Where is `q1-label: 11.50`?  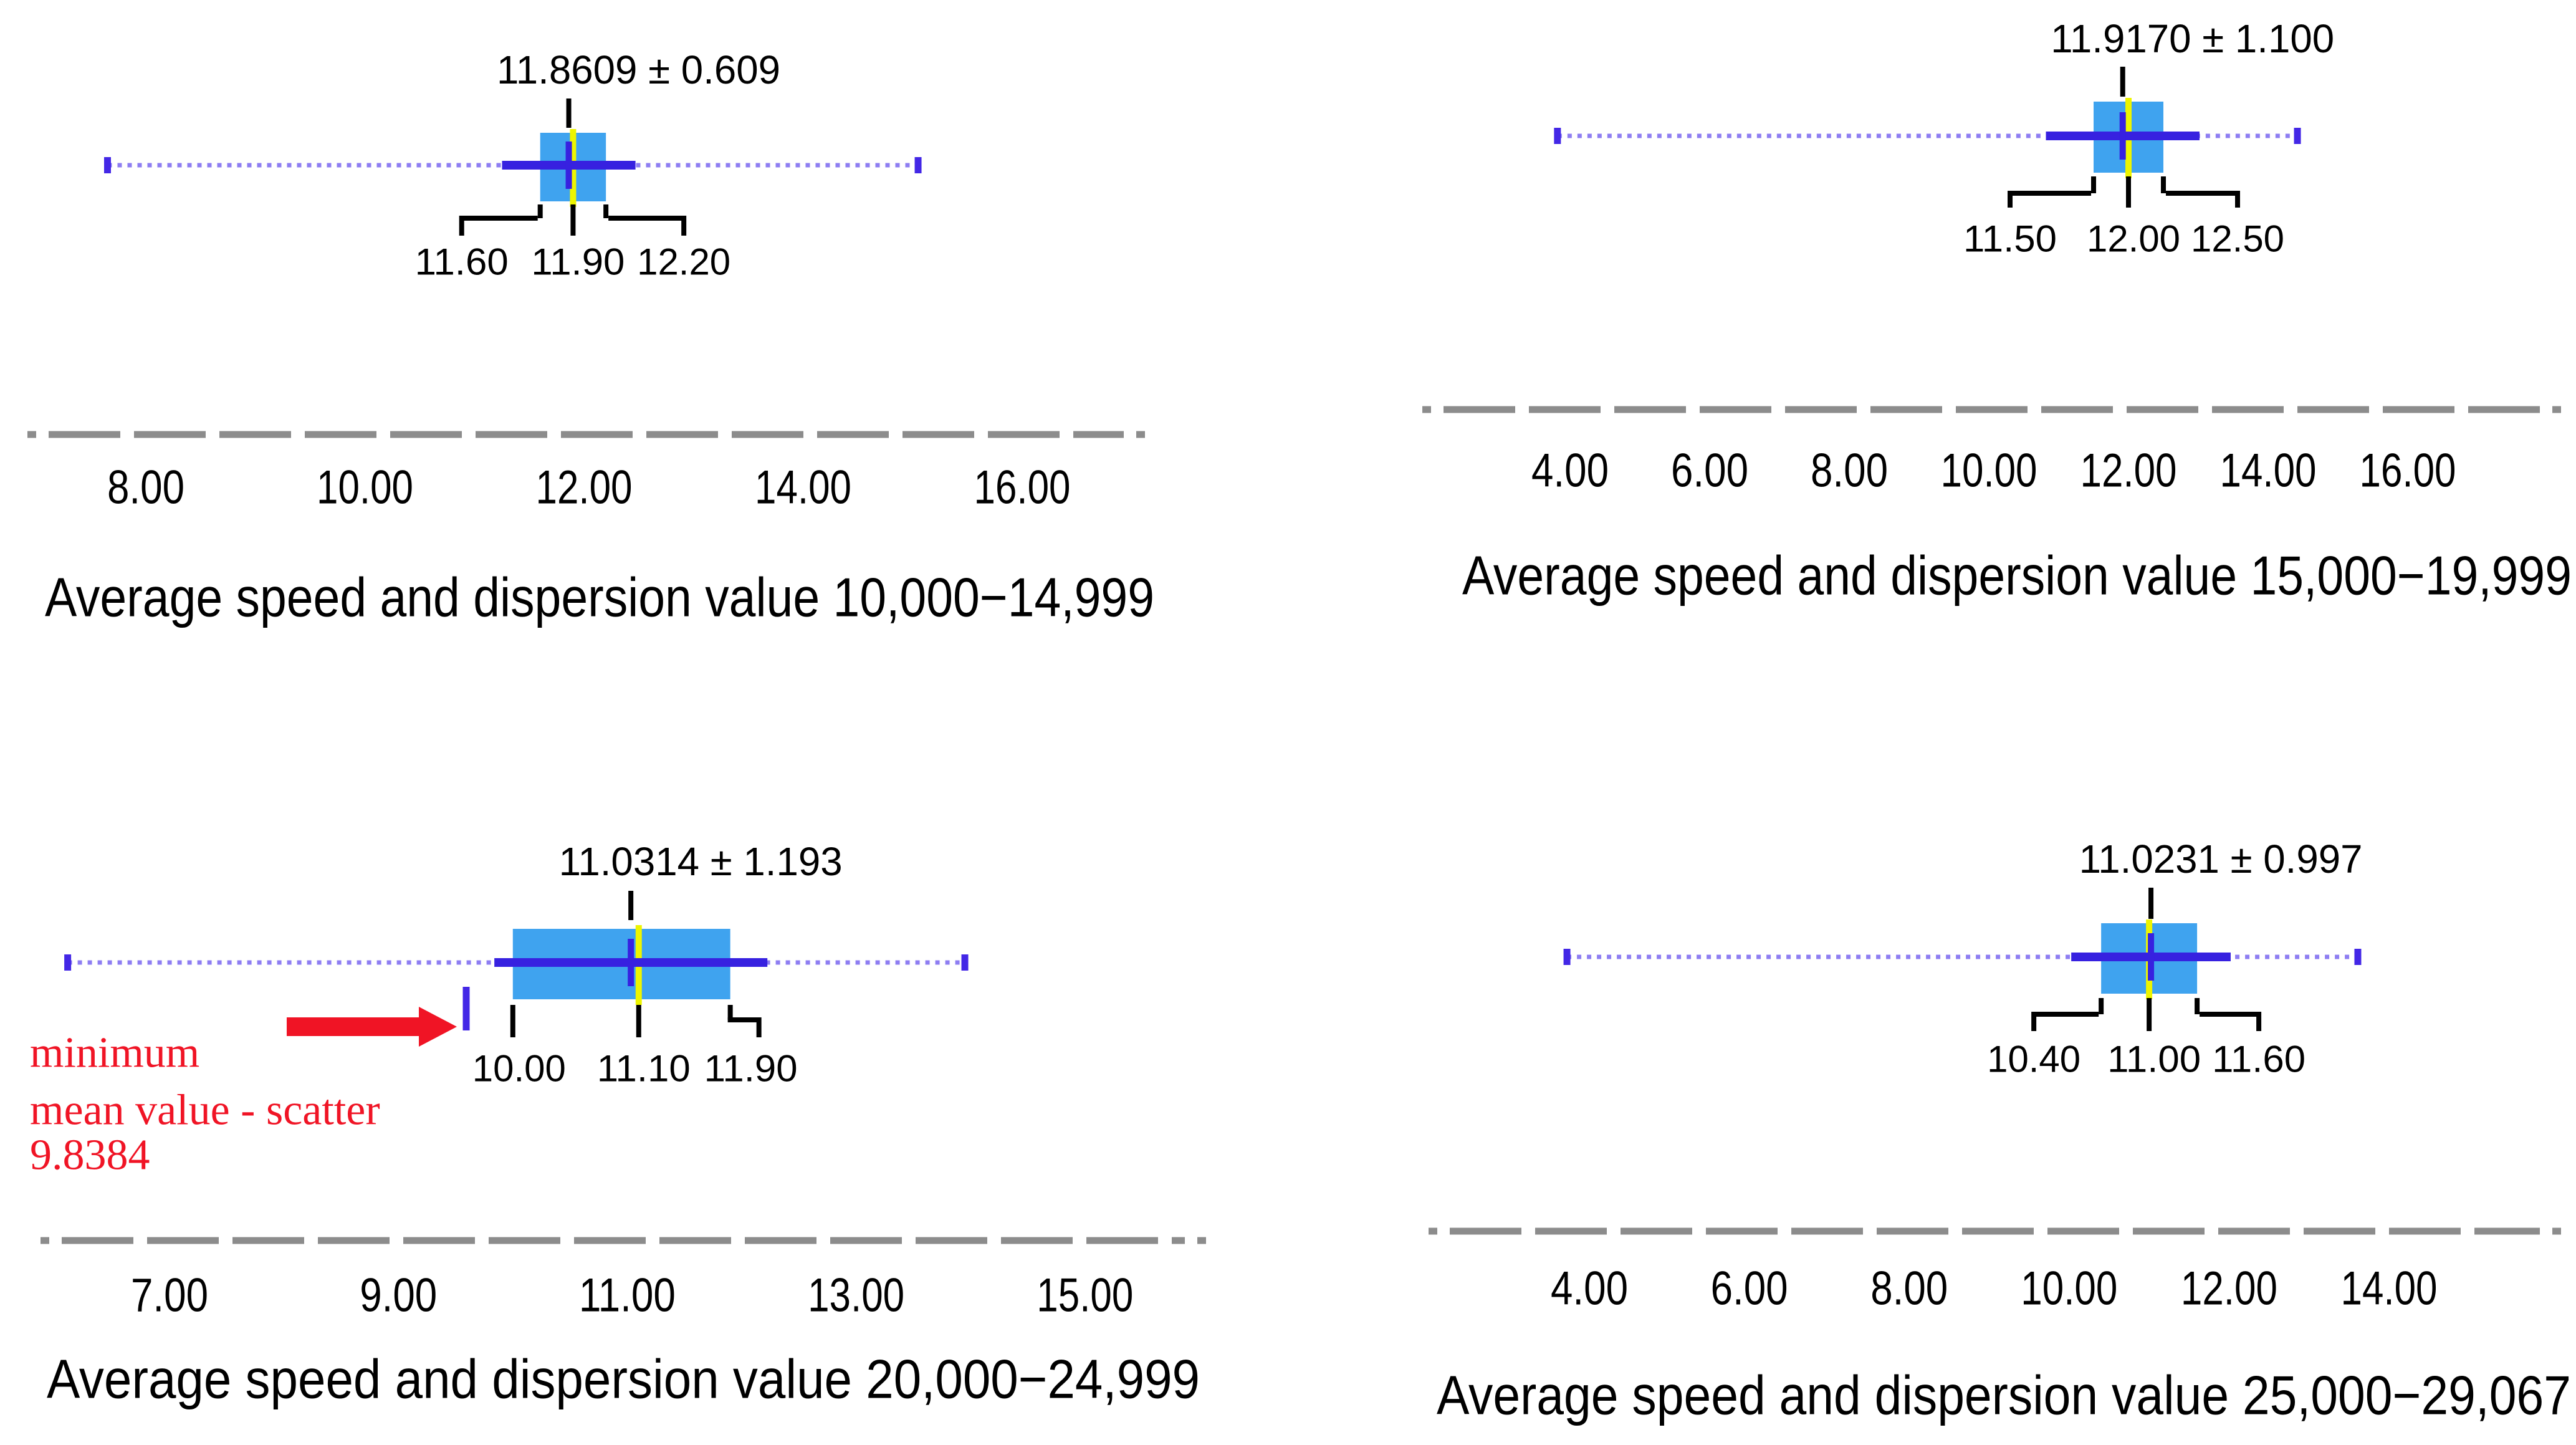 q1-label: 11.50 is located at coordinates (2010, 239).